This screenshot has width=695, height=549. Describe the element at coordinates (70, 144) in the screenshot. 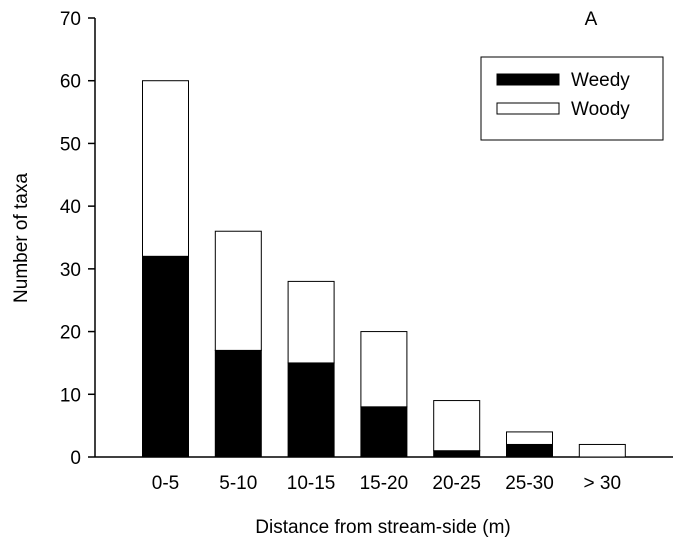

I see `y-tick-label: 50` at that location.